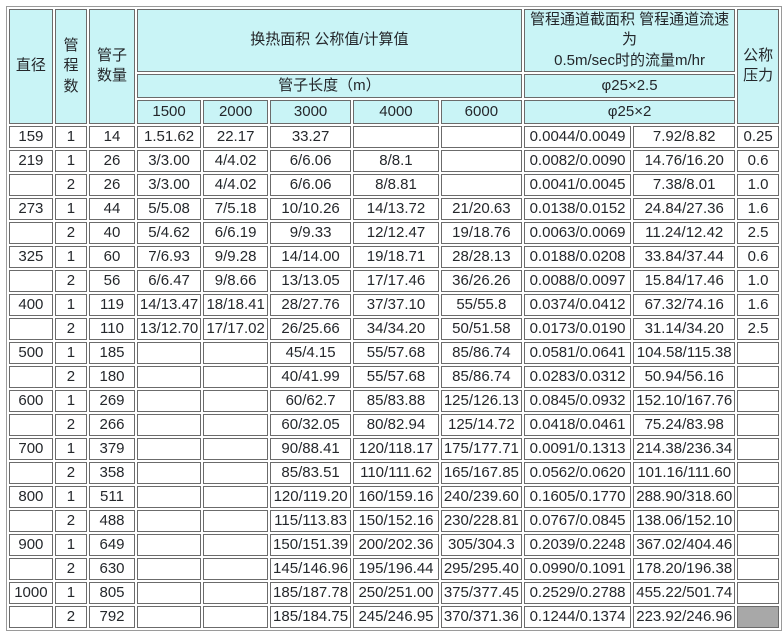 The image size is (782, 633). Describe the element at coordinates (577, 568) in the screenshot. I see `cell-channel-area: 0.0990/0.1091` at that location.